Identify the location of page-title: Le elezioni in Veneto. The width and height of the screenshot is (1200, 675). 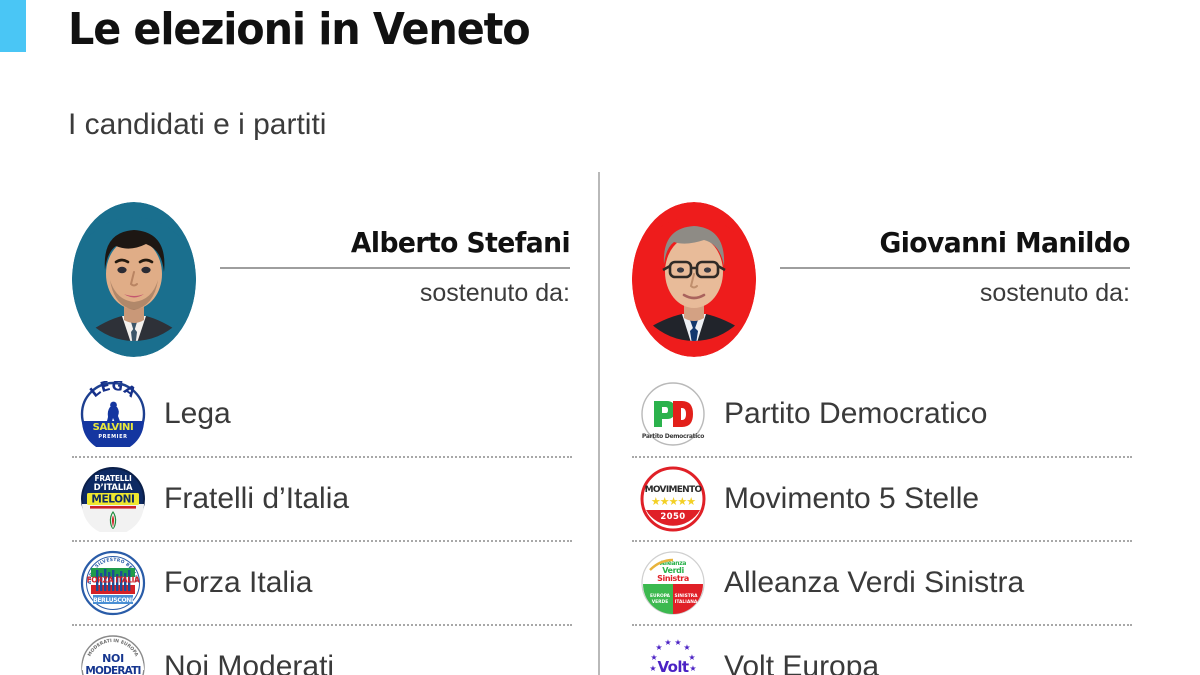
(299, 29).